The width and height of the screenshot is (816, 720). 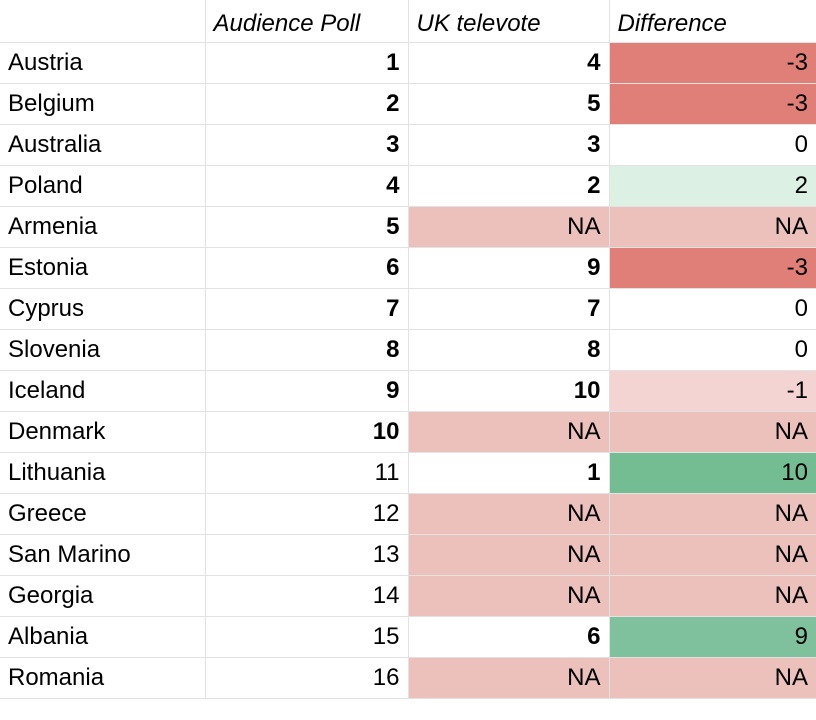 What do you see at coordinates (712, 390) in the screenshot?
I see `difference-cell: -1` at bounding box center [712, 390].